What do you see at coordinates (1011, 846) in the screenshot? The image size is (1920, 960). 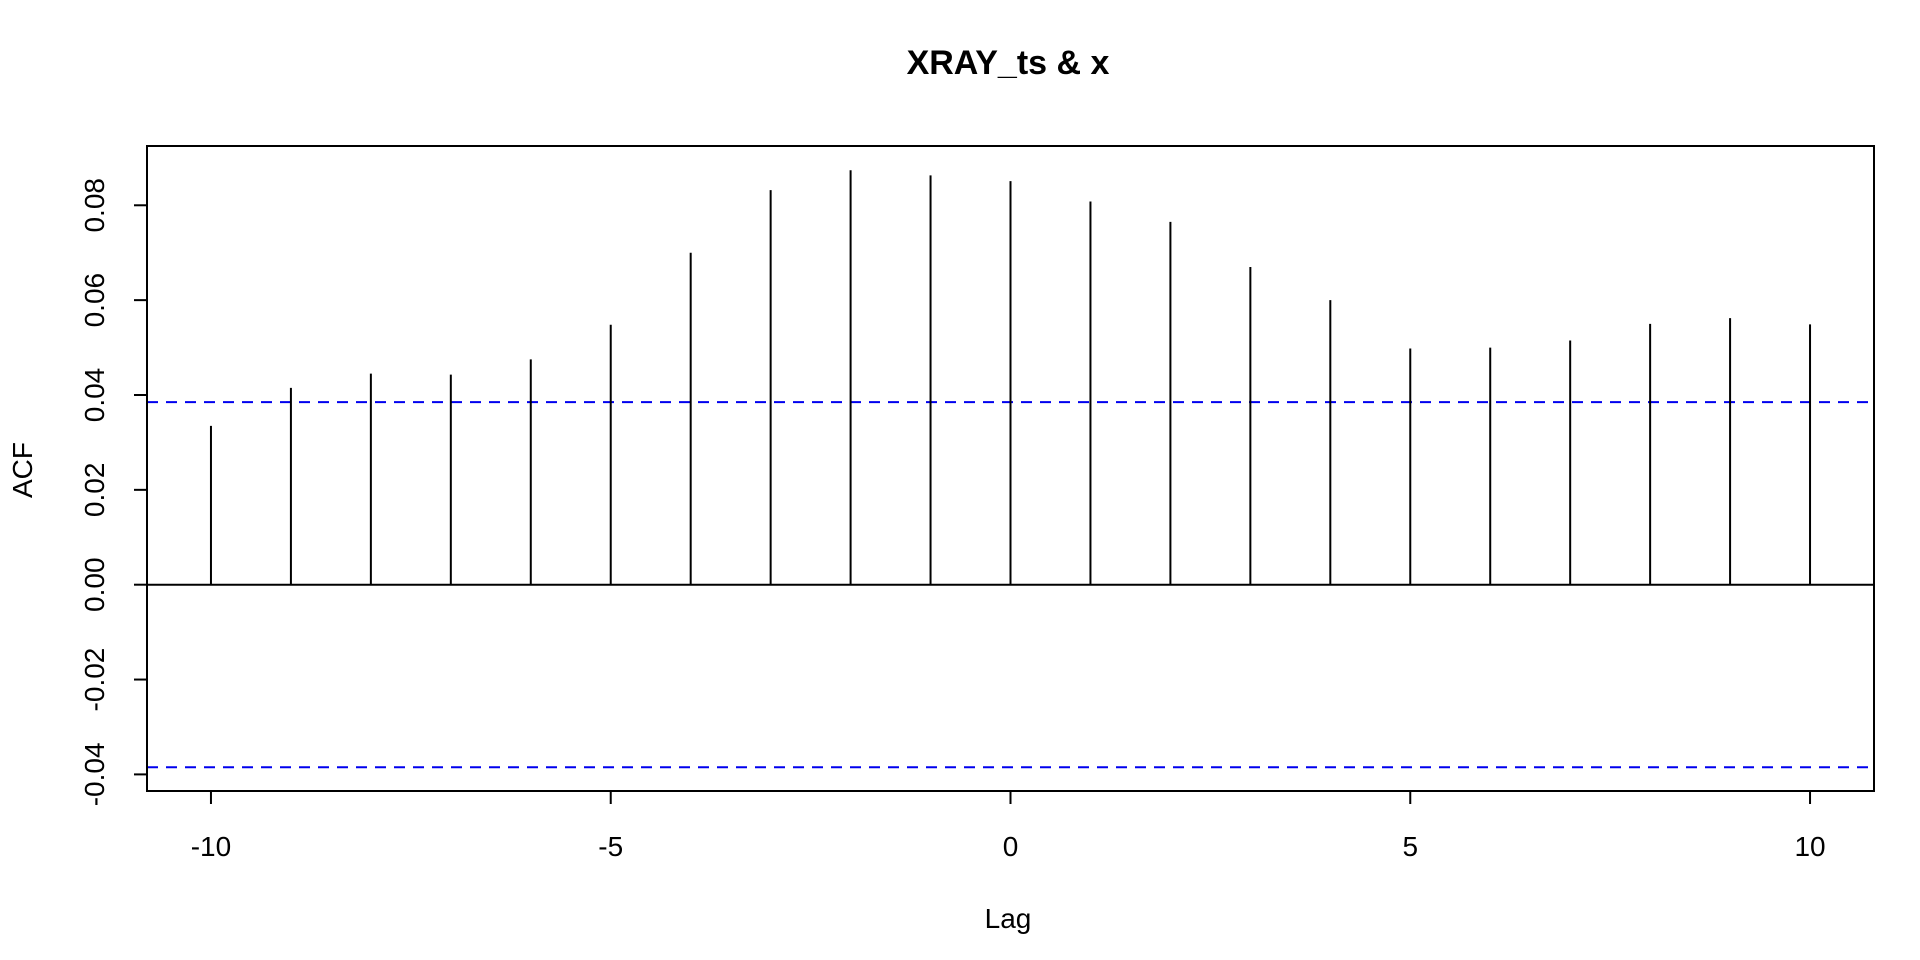 I see `x-tick-label: 0` at bounding box center [1011, 846].